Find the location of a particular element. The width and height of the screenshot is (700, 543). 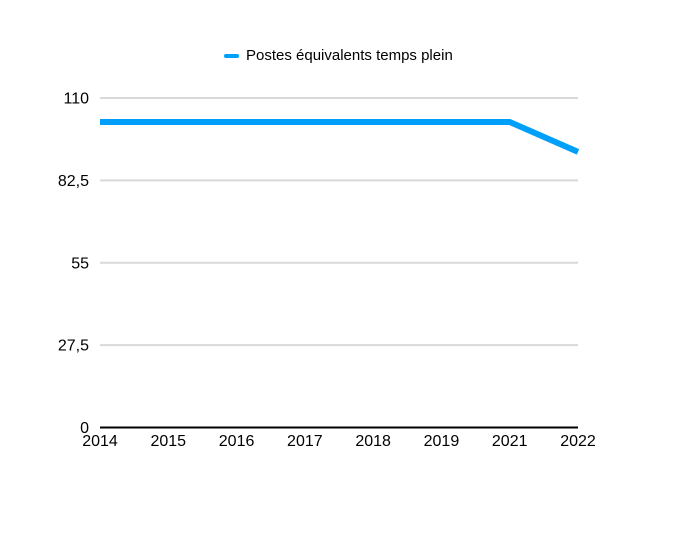

x-tick-label: 2014 is located at coordinates (100, 441).